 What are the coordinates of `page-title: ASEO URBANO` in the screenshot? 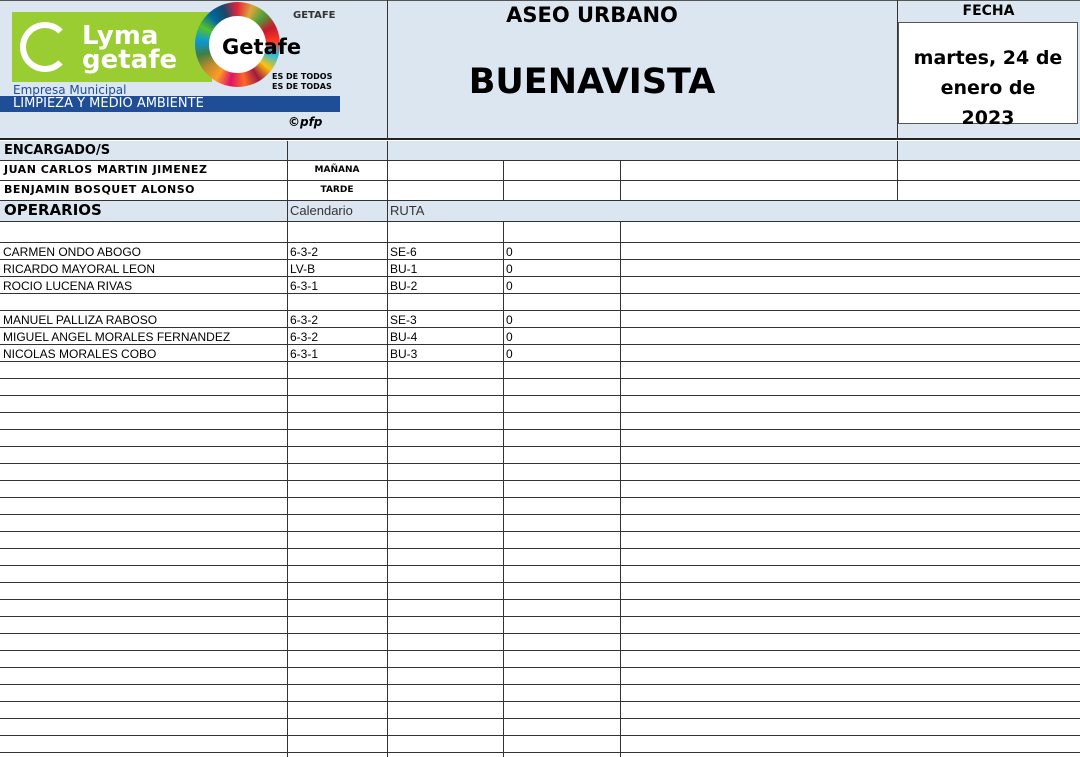 It's located at (592, 15).